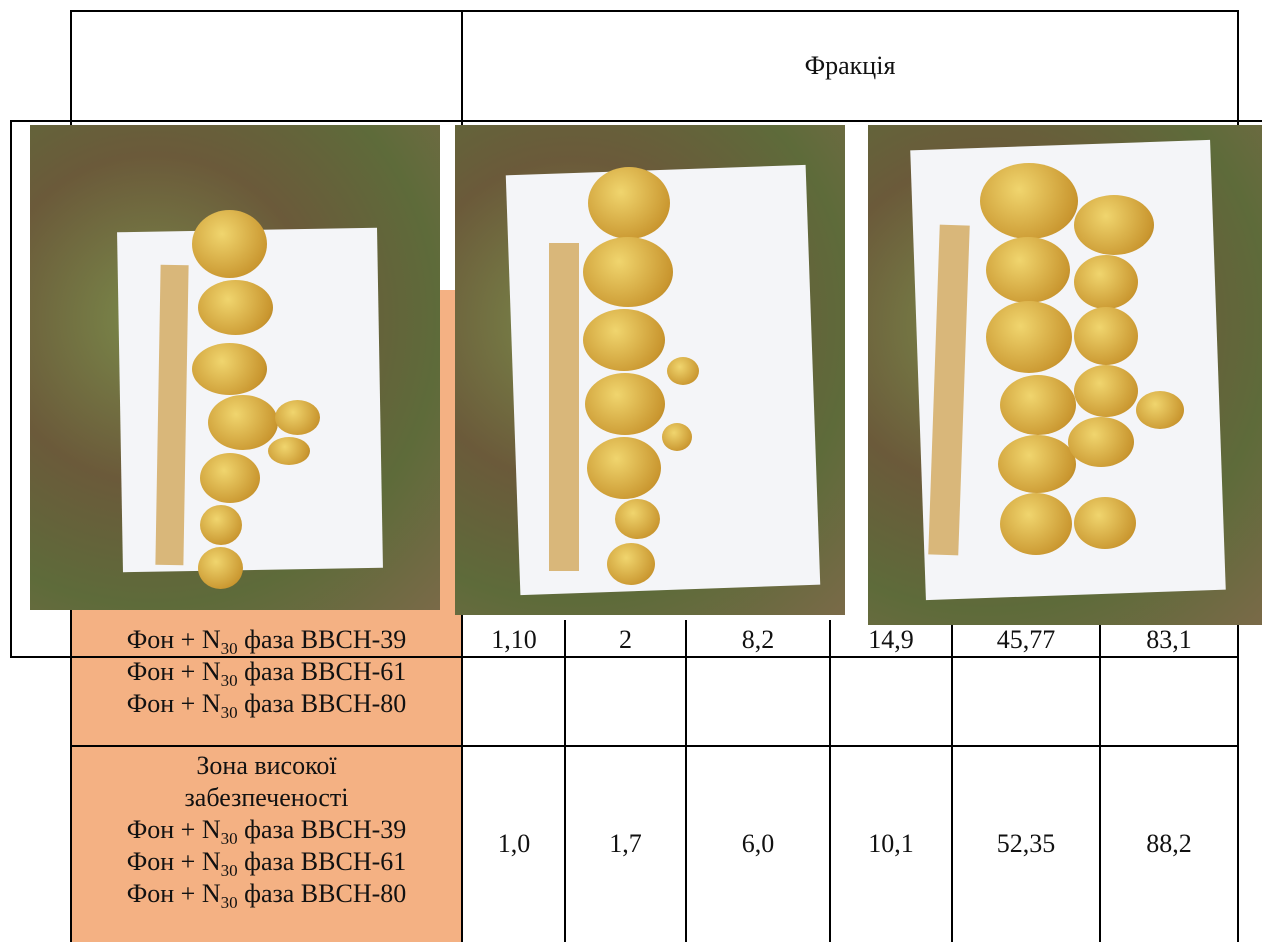 Image resolution: width=1262 pixels, height=942 pixels. What do you see at coordinates (514, 639) in the screenshot?
I see `value-cell: 1,10` at bounding box center [514, 639].